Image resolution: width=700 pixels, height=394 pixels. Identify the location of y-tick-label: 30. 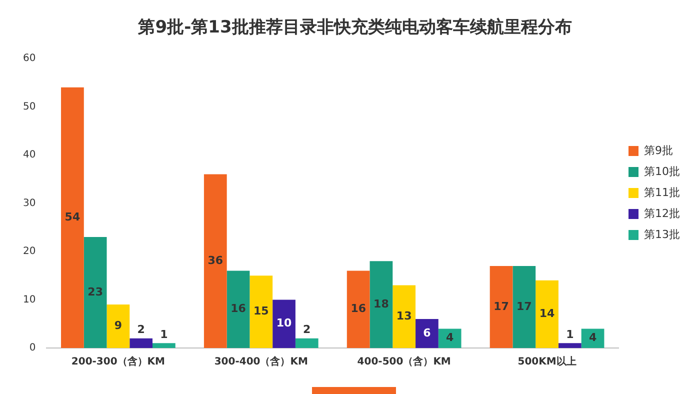
(29, 203).